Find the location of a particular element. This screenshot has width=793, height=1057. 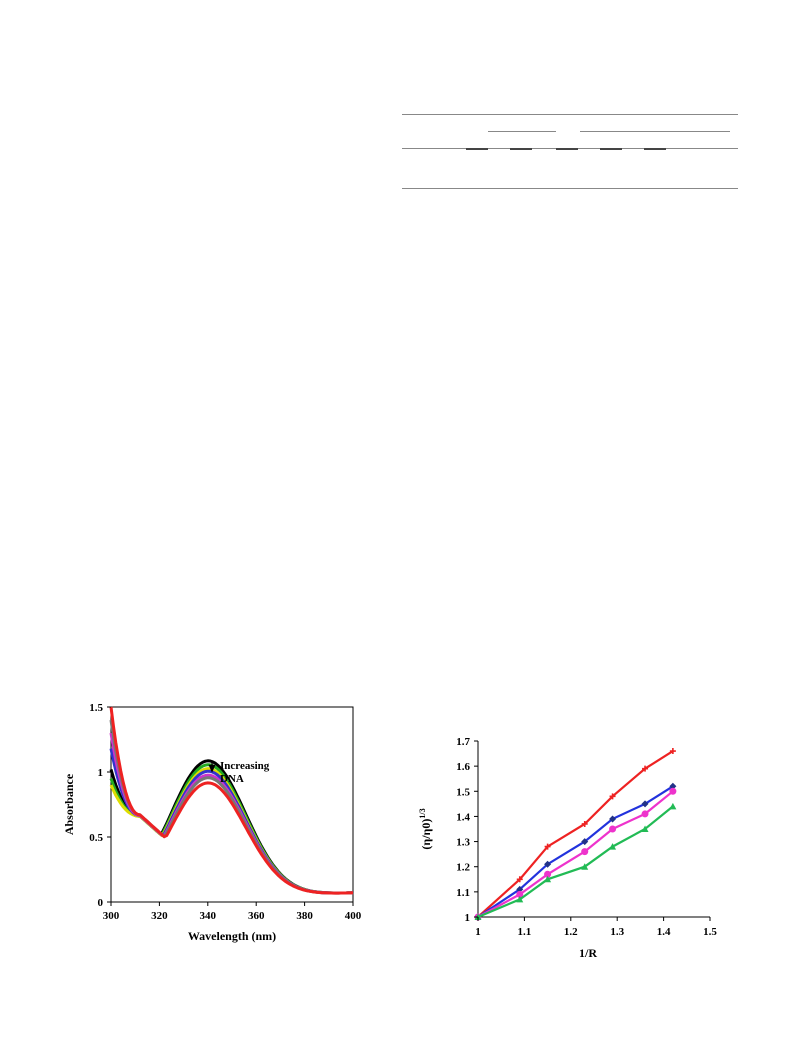

chart1-x-tick-label: 360 is located at coordinates (256, 916).